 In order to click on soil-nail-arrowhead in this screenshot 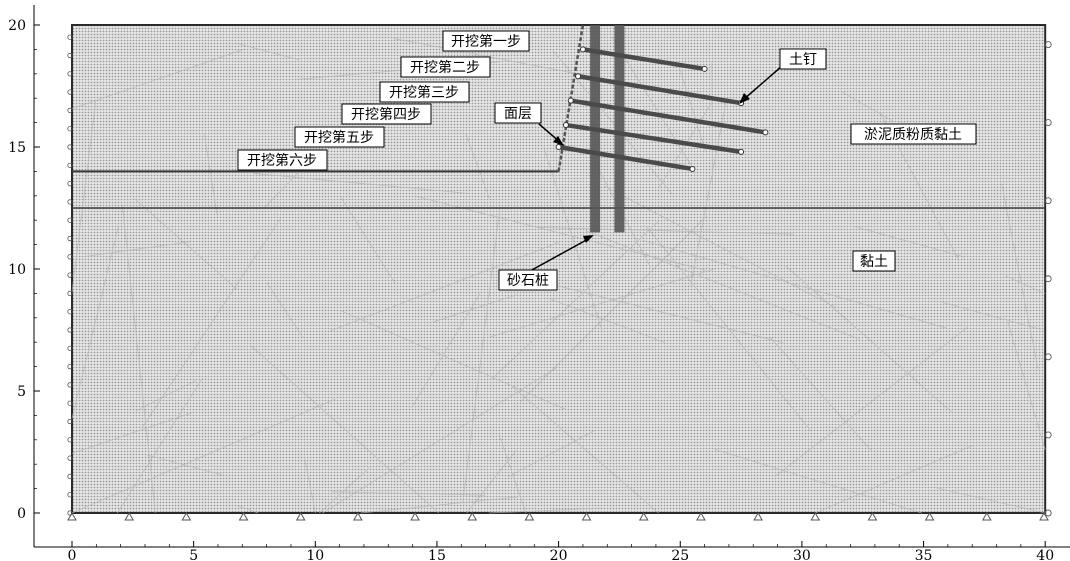, I will do `click(744, 98)`.